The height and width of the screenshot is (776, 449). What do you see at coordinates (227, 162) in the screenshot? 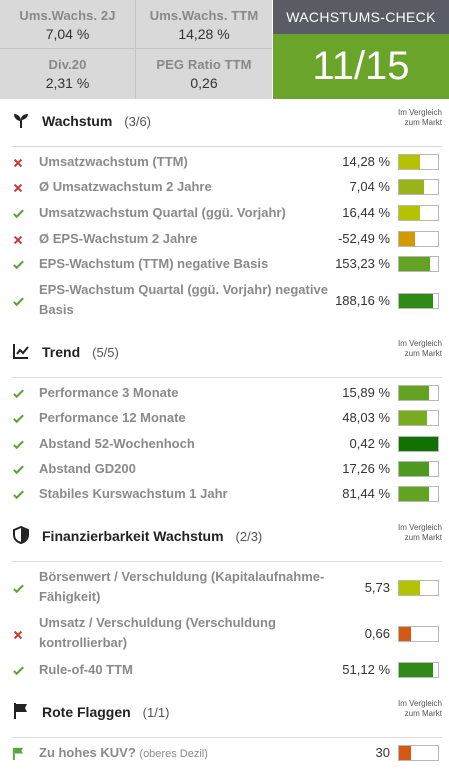
I see `criterion-row: Umsatzwachstum (TTM) 14,28 %` at bounding box center [227, 162].